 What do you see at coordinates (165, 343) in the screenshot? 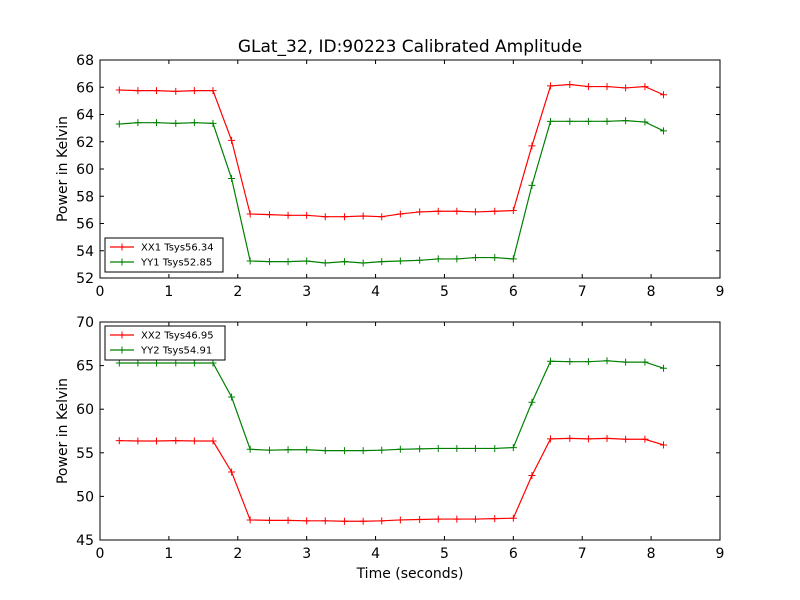
I see `legend-box` at bounding box center [165, 343].